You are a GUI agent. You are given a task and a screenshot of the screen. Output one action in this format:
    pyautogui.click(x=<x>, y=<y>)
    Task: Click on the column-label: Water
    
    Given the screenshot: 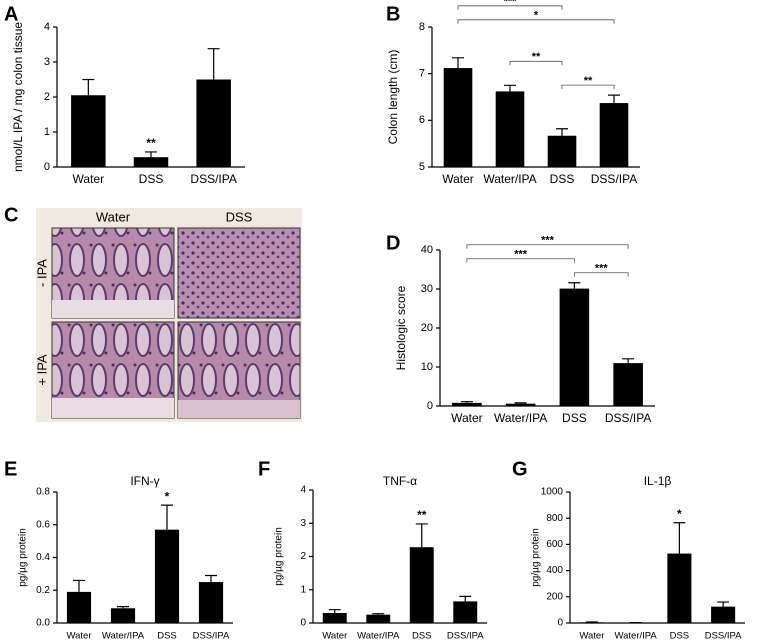 What is the action you would take?
    pyautogui.click(x=113, y=216)
    